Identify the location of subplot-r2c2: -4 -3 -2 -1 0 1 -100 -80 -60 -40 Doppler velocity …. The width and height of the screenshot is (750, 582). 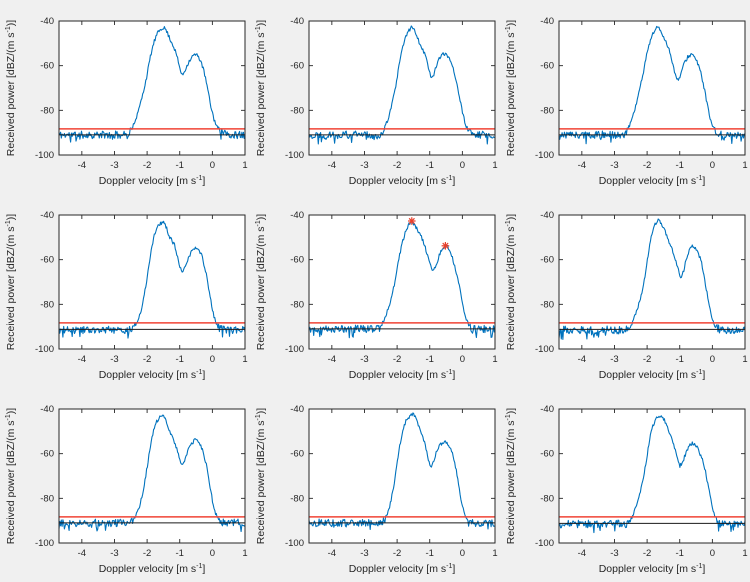
(375, 291).